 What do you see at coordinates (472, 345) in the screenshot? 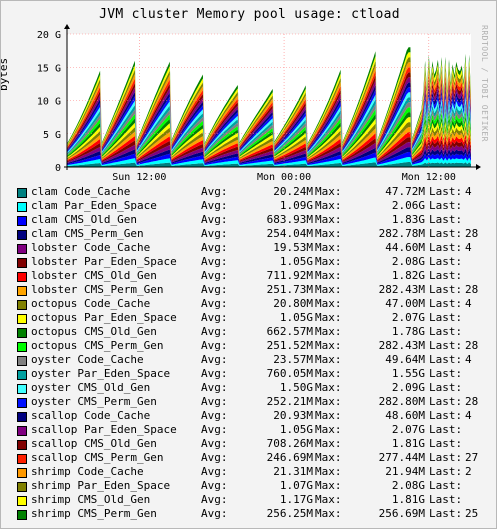
I see `legend-last-value: 28` at bounding box center [472, 345].